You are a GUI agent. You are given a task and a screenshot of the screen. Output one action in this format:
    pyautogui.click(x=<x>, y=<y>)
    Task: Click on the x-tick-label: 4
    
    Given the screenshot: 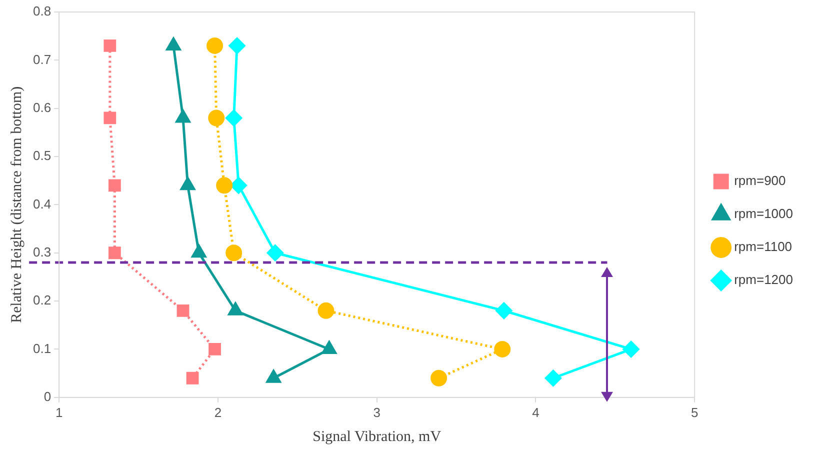 What is the action you would take?
    pyautogui.click(x=536, y=412)
    